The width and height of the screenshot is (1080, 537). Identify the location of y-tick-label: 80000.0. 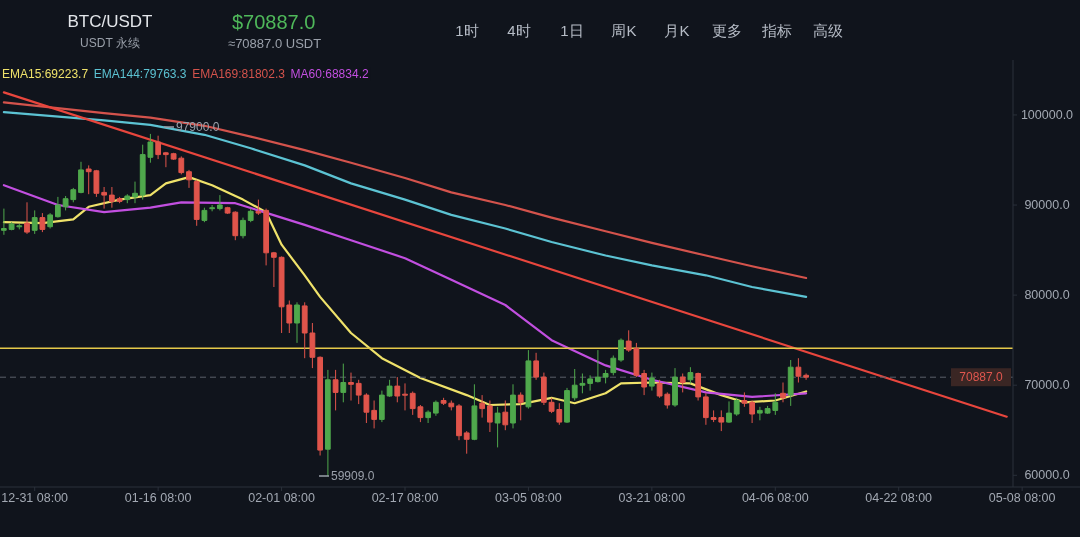
(1047, 295).